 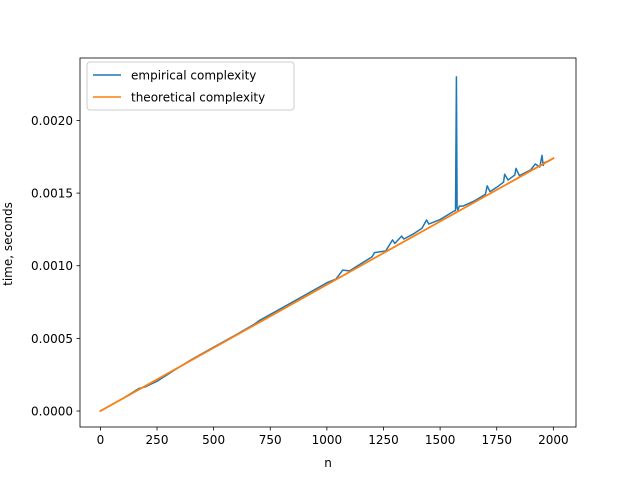 What do you see at coordinates (157, 440) in the screenshot?
I see `x-tick-label: 250` at bounding box center [157, 440].